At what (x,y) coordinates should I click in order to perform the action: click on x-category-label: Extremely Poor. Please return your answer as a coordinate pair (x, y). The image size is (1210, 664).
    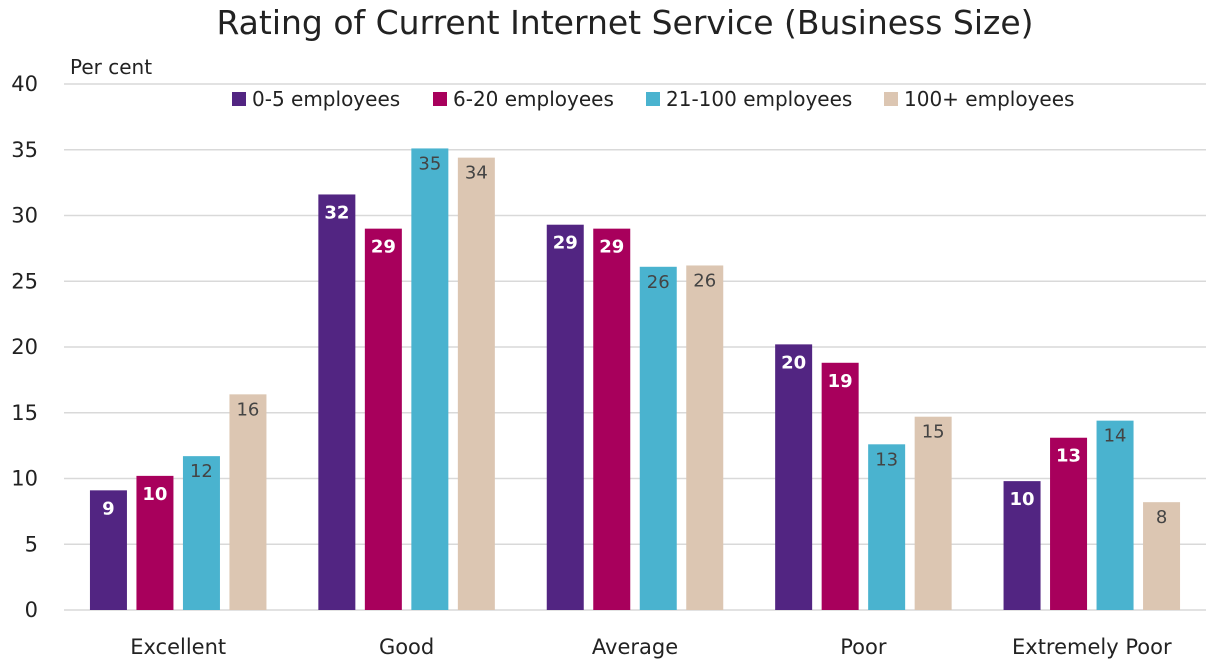
    Looking at the image, I should click on (1092, 647).